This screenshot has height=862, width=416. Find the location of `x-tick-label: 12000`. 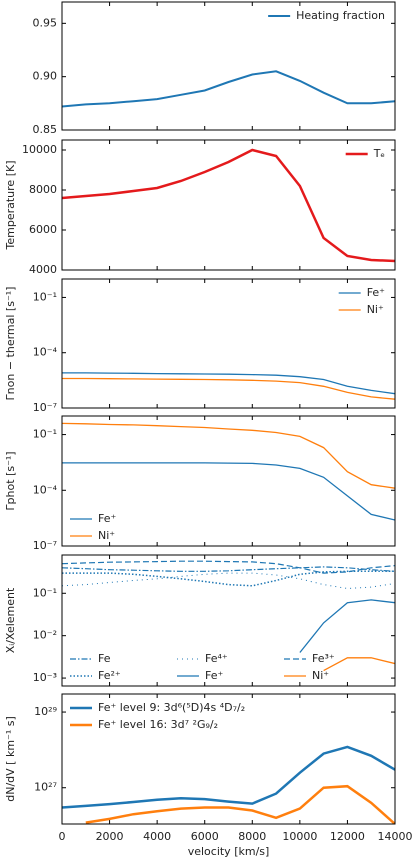

x-tick-label: 12000 is located at coordinates (347, 836).